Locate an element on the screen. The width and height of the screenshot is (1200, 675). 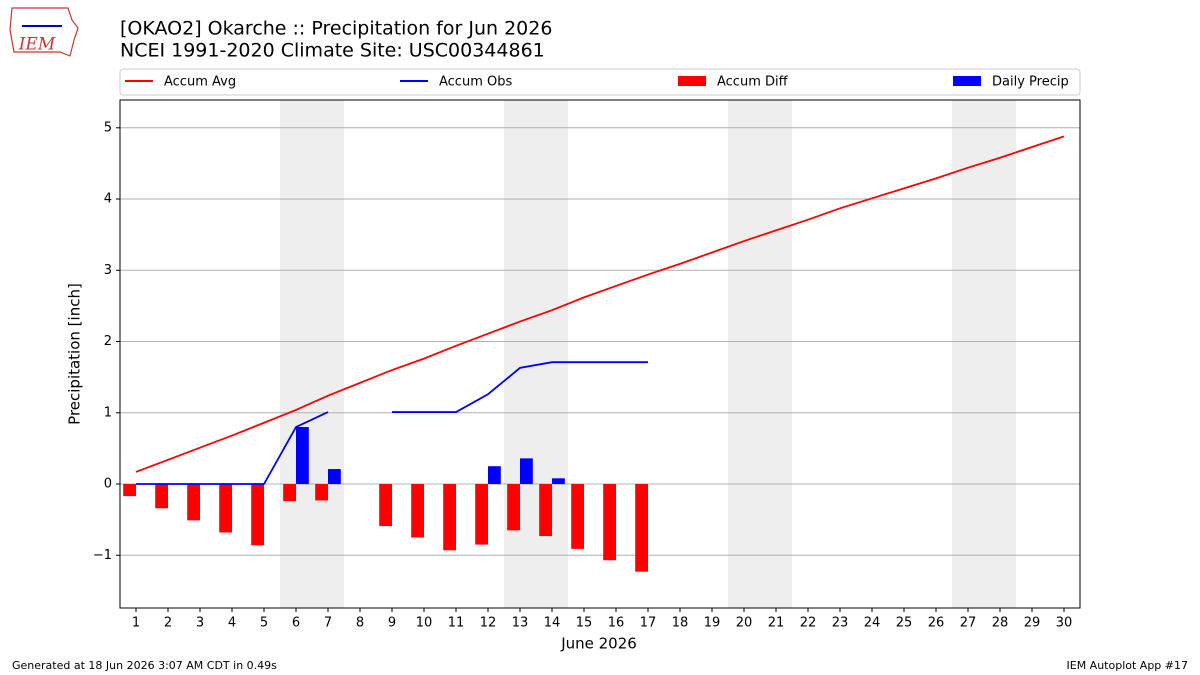
y-axis-label: Precipitation [inch] is located at coordinates (75, 354).